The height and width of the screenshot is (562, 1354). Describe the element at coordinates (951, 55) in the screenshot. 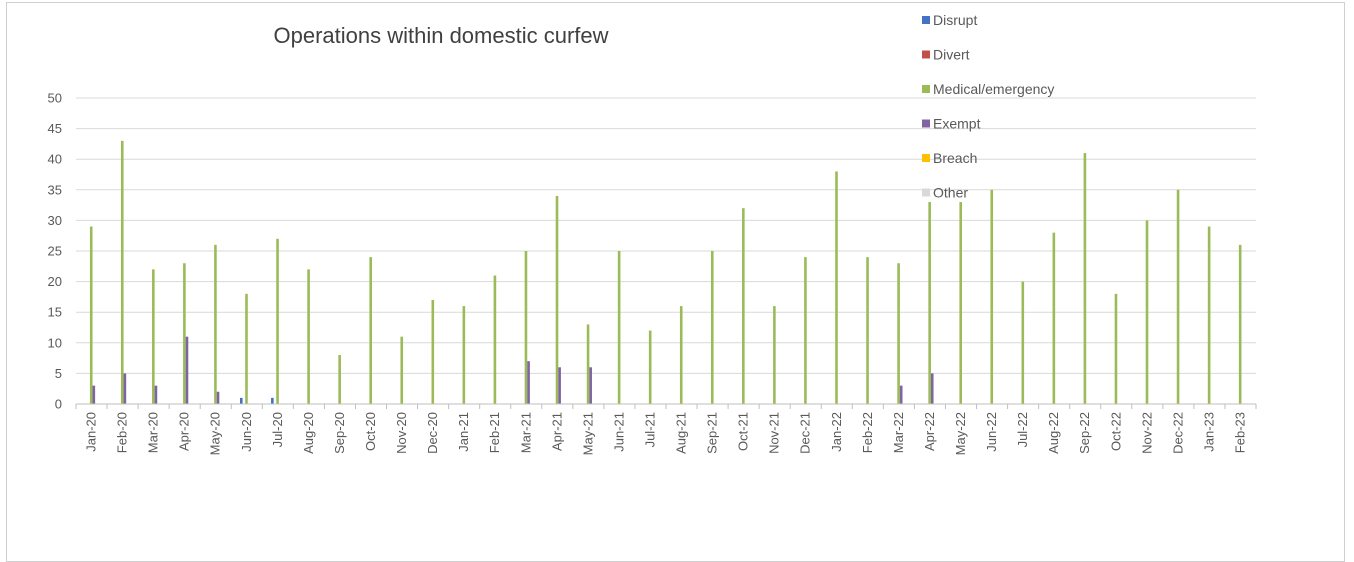

I see `legend-label: Divert` at that location.